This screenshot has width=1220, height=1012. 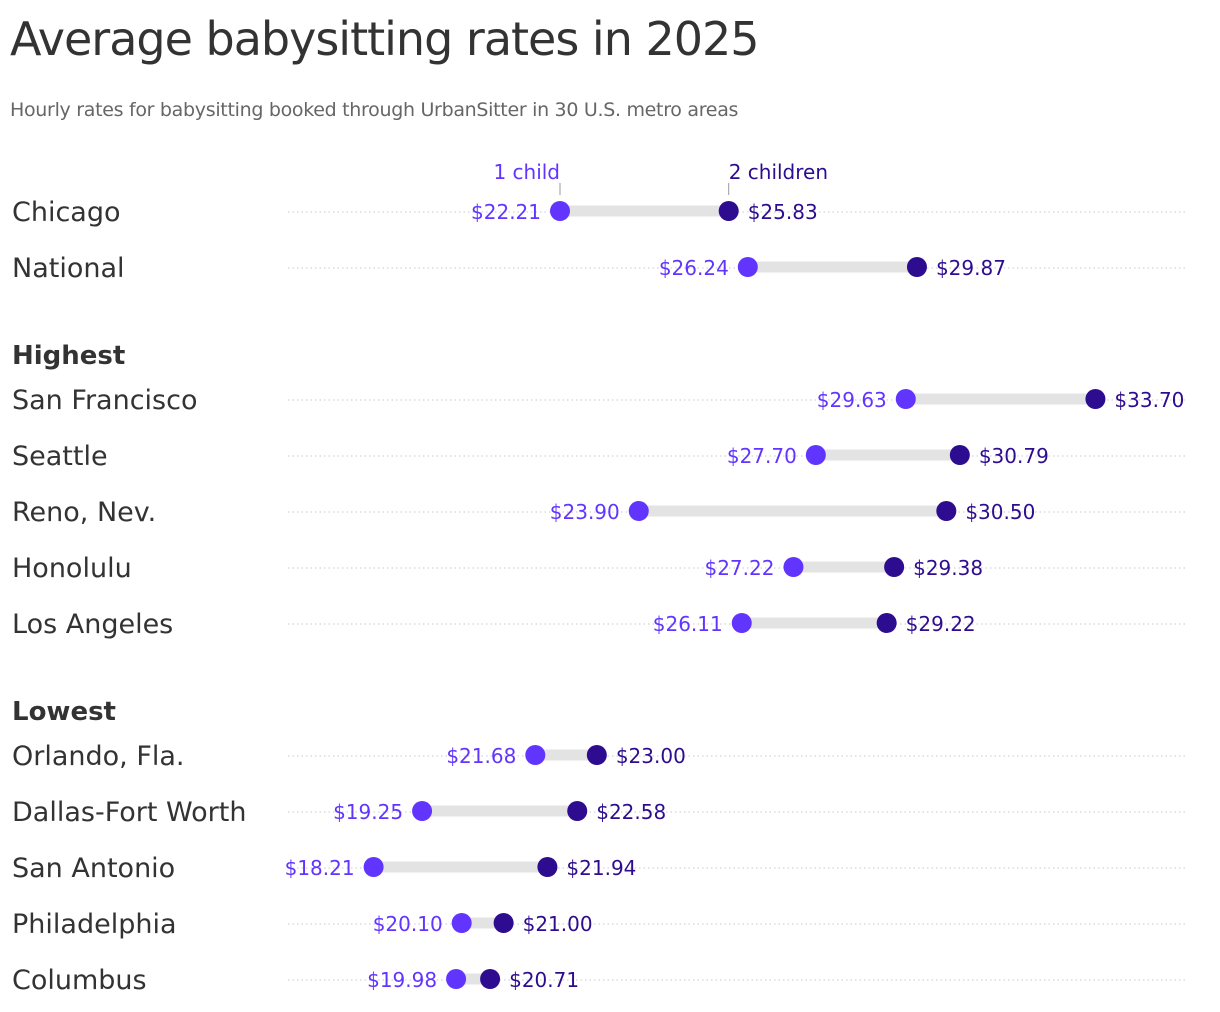 What do you see at coordinates (68, 268) in the screenshot?
I see `row-label: National` at bounding box center [68, 268].